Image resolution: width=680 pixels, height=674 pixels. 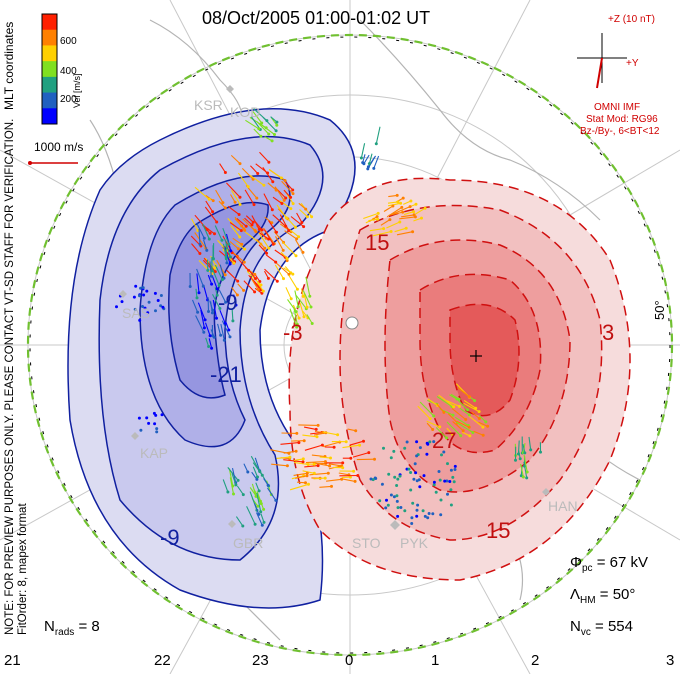 What do you see at coordinates (602, 61) in the screenshot?
I see `imf-clock-dial` at bounding box center [602, 61].